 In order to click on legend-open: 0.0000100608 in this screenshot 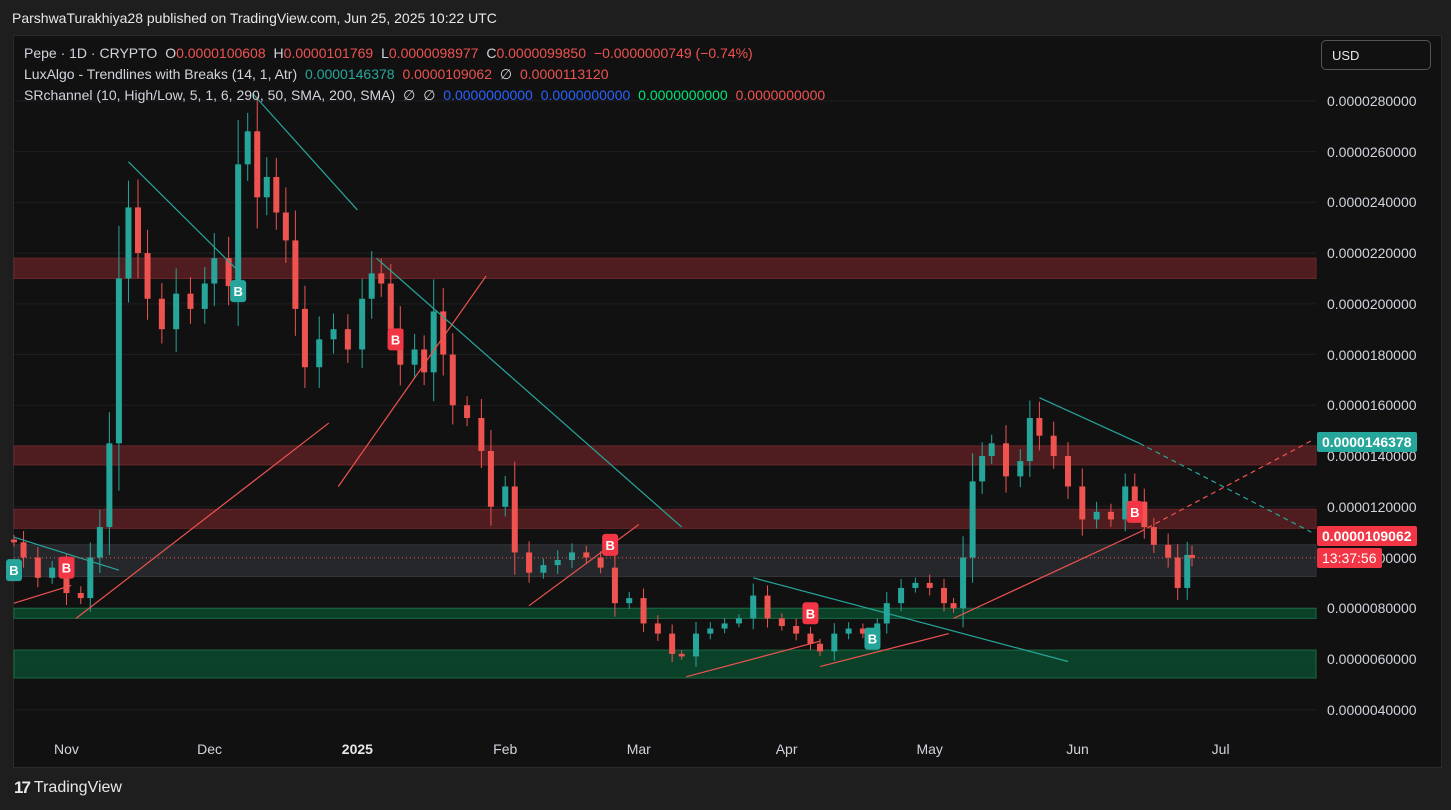, I will do `click(221, 53)`.